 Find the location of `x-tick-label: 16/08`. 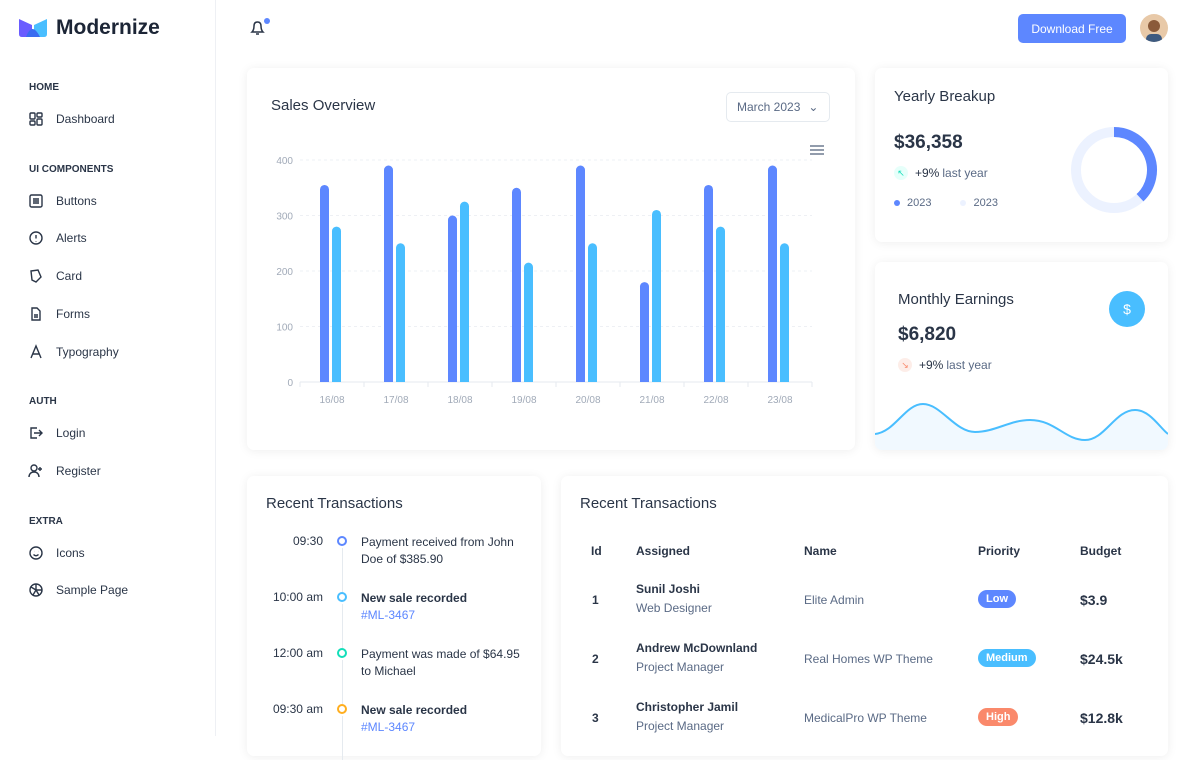

x-tick-label: 16/08 is located at coordinates (331, 400).